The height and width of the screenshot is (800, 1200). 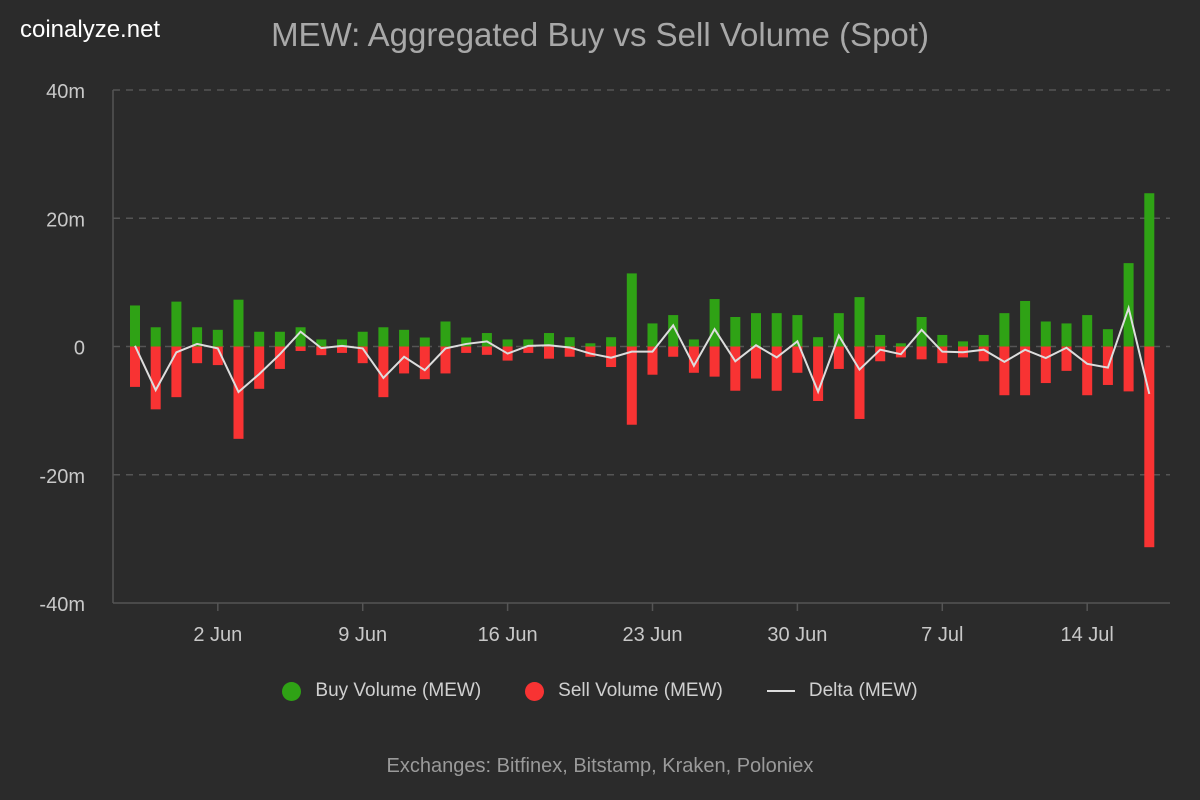 What do you see at coordinates (362, 635) in the screenshot?
I see `x-tick-label: 9 Jun` at bounding box center [362, 635].